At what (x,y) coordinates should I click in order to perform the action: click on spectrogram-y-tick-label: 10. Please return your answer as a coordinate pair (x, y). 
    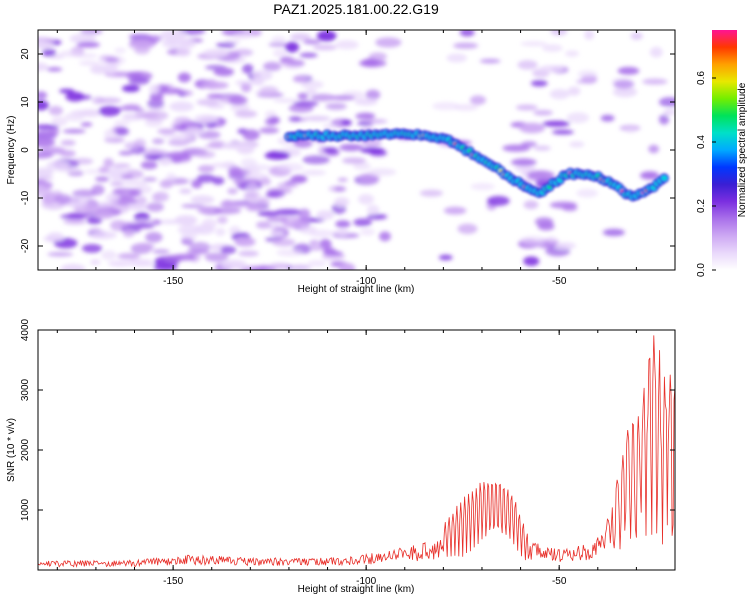
    Looking at the image, I should click on (25, 102).